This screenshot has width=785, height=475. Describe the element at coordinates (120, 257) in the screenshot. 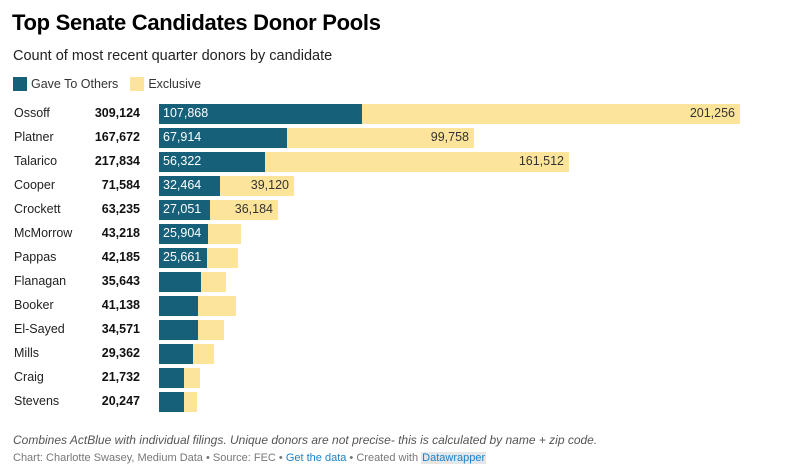

I see `total-label: 42,185` at that location.